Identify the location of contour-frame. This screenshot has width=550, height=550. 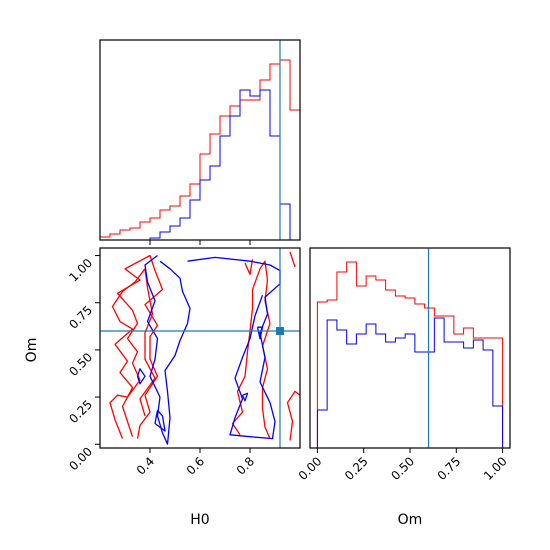
(200, 348).